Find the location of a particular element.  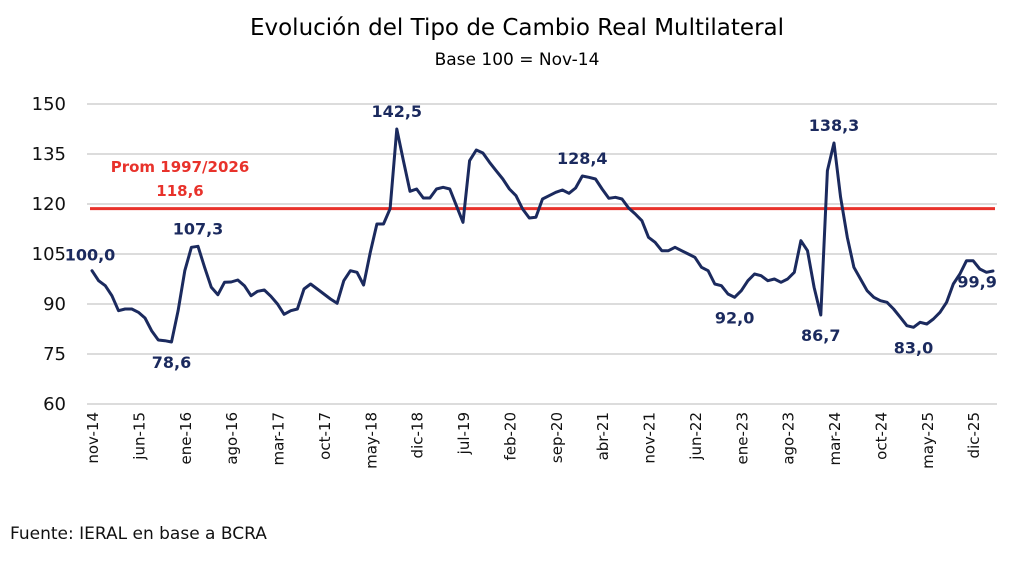

data-label: 128,4 is located at coordinates (582, 158).